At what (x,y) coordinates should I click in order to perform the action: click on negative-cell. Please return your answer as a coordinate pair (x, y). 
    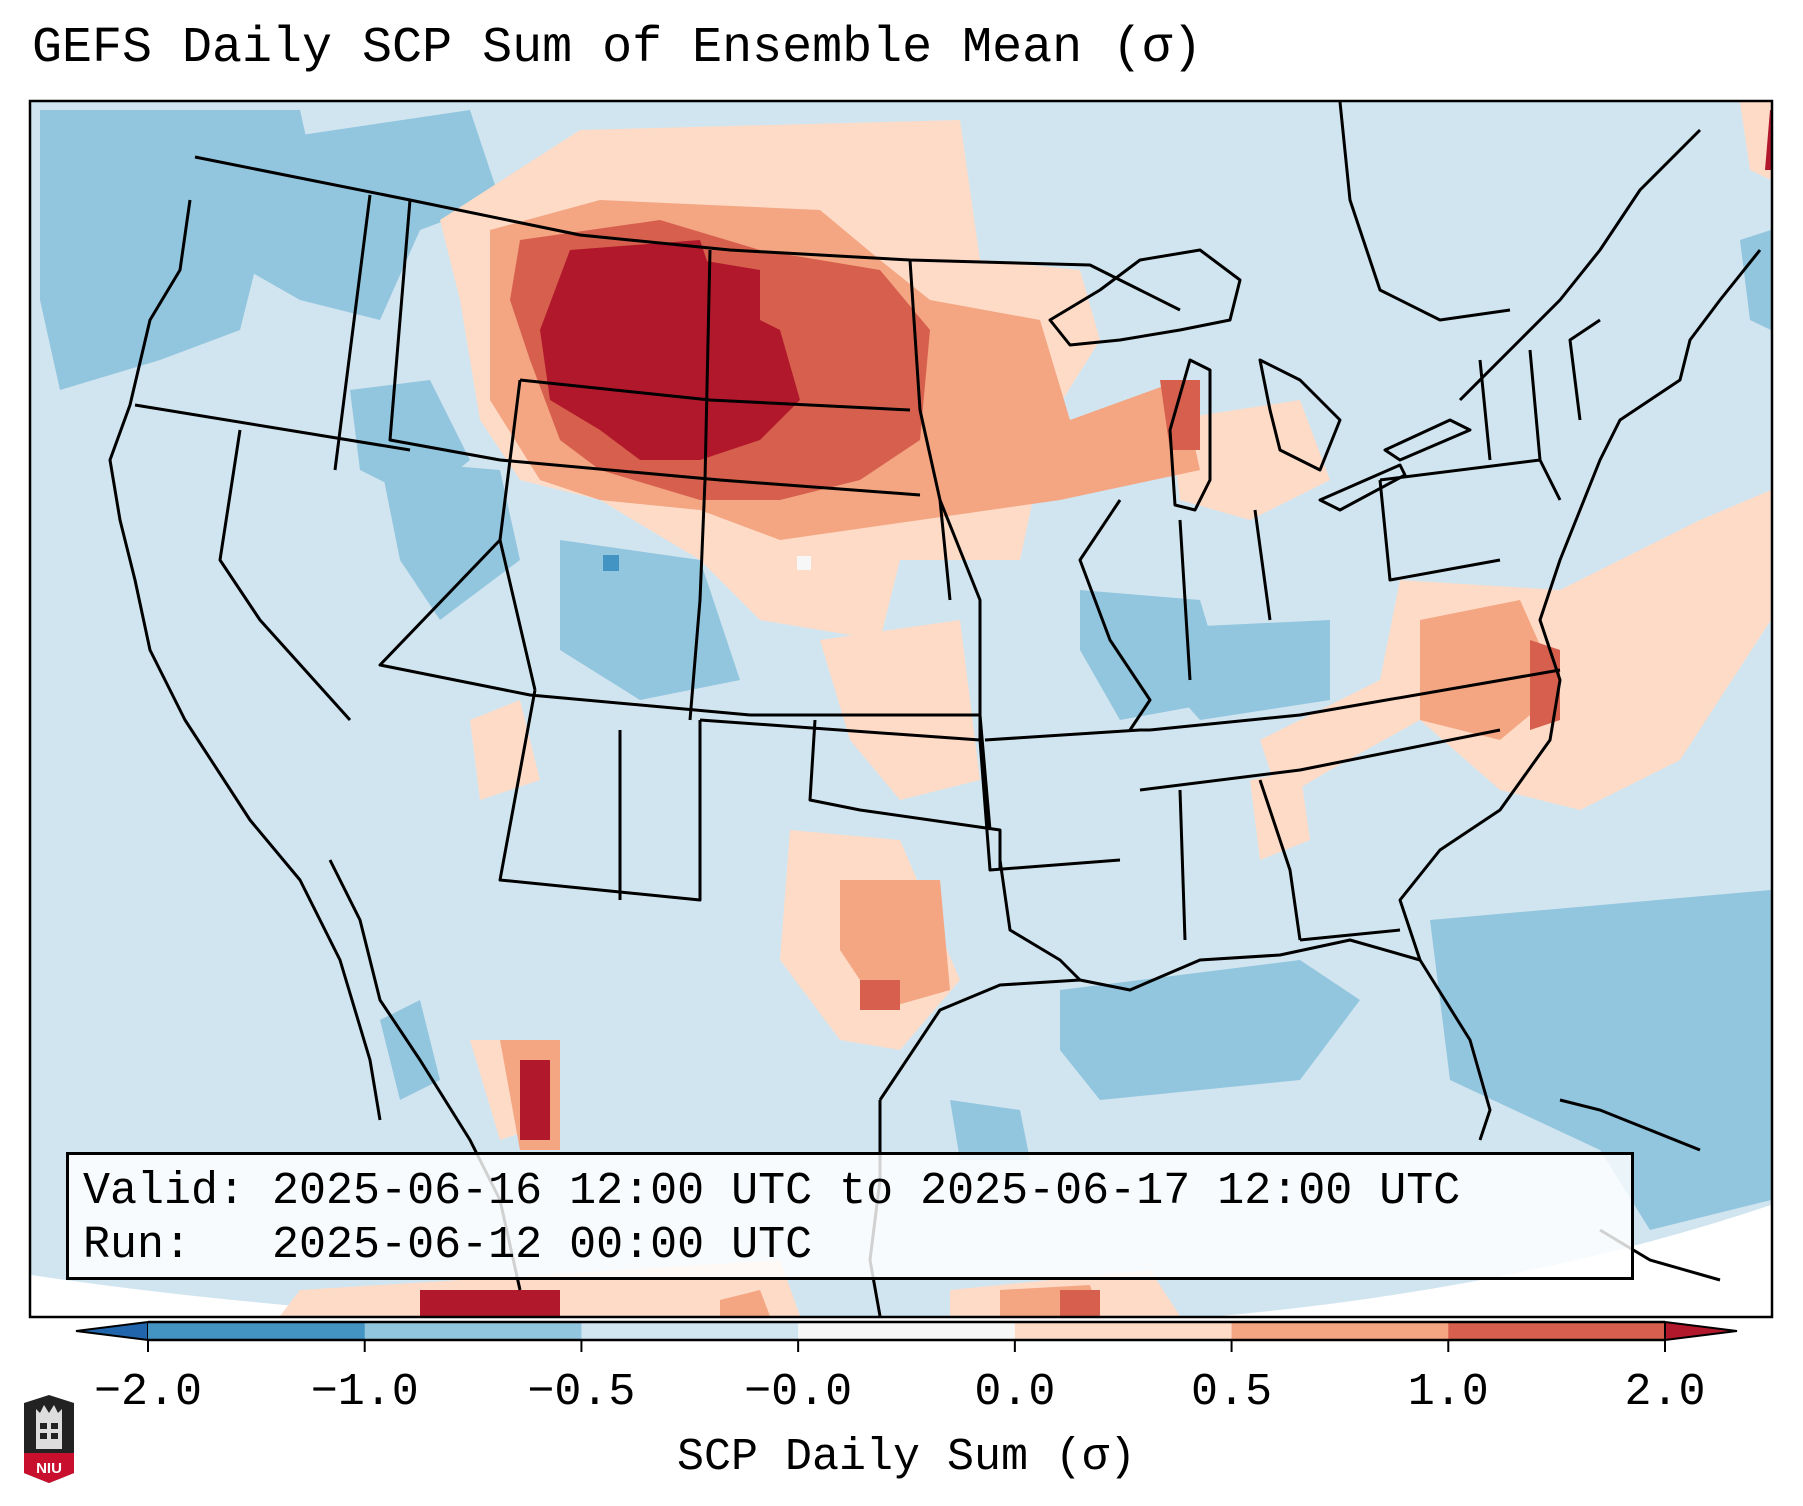
    Looking at the image, I should click on (611, 563).